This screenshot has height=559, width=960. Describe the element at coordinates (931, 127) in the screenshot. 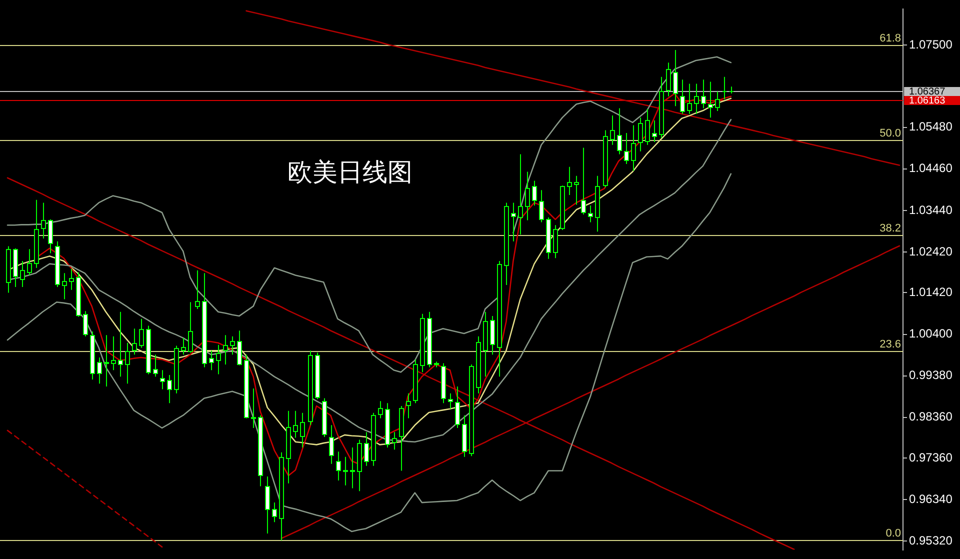

I see `y-tick-label: 1.05480` at that location.